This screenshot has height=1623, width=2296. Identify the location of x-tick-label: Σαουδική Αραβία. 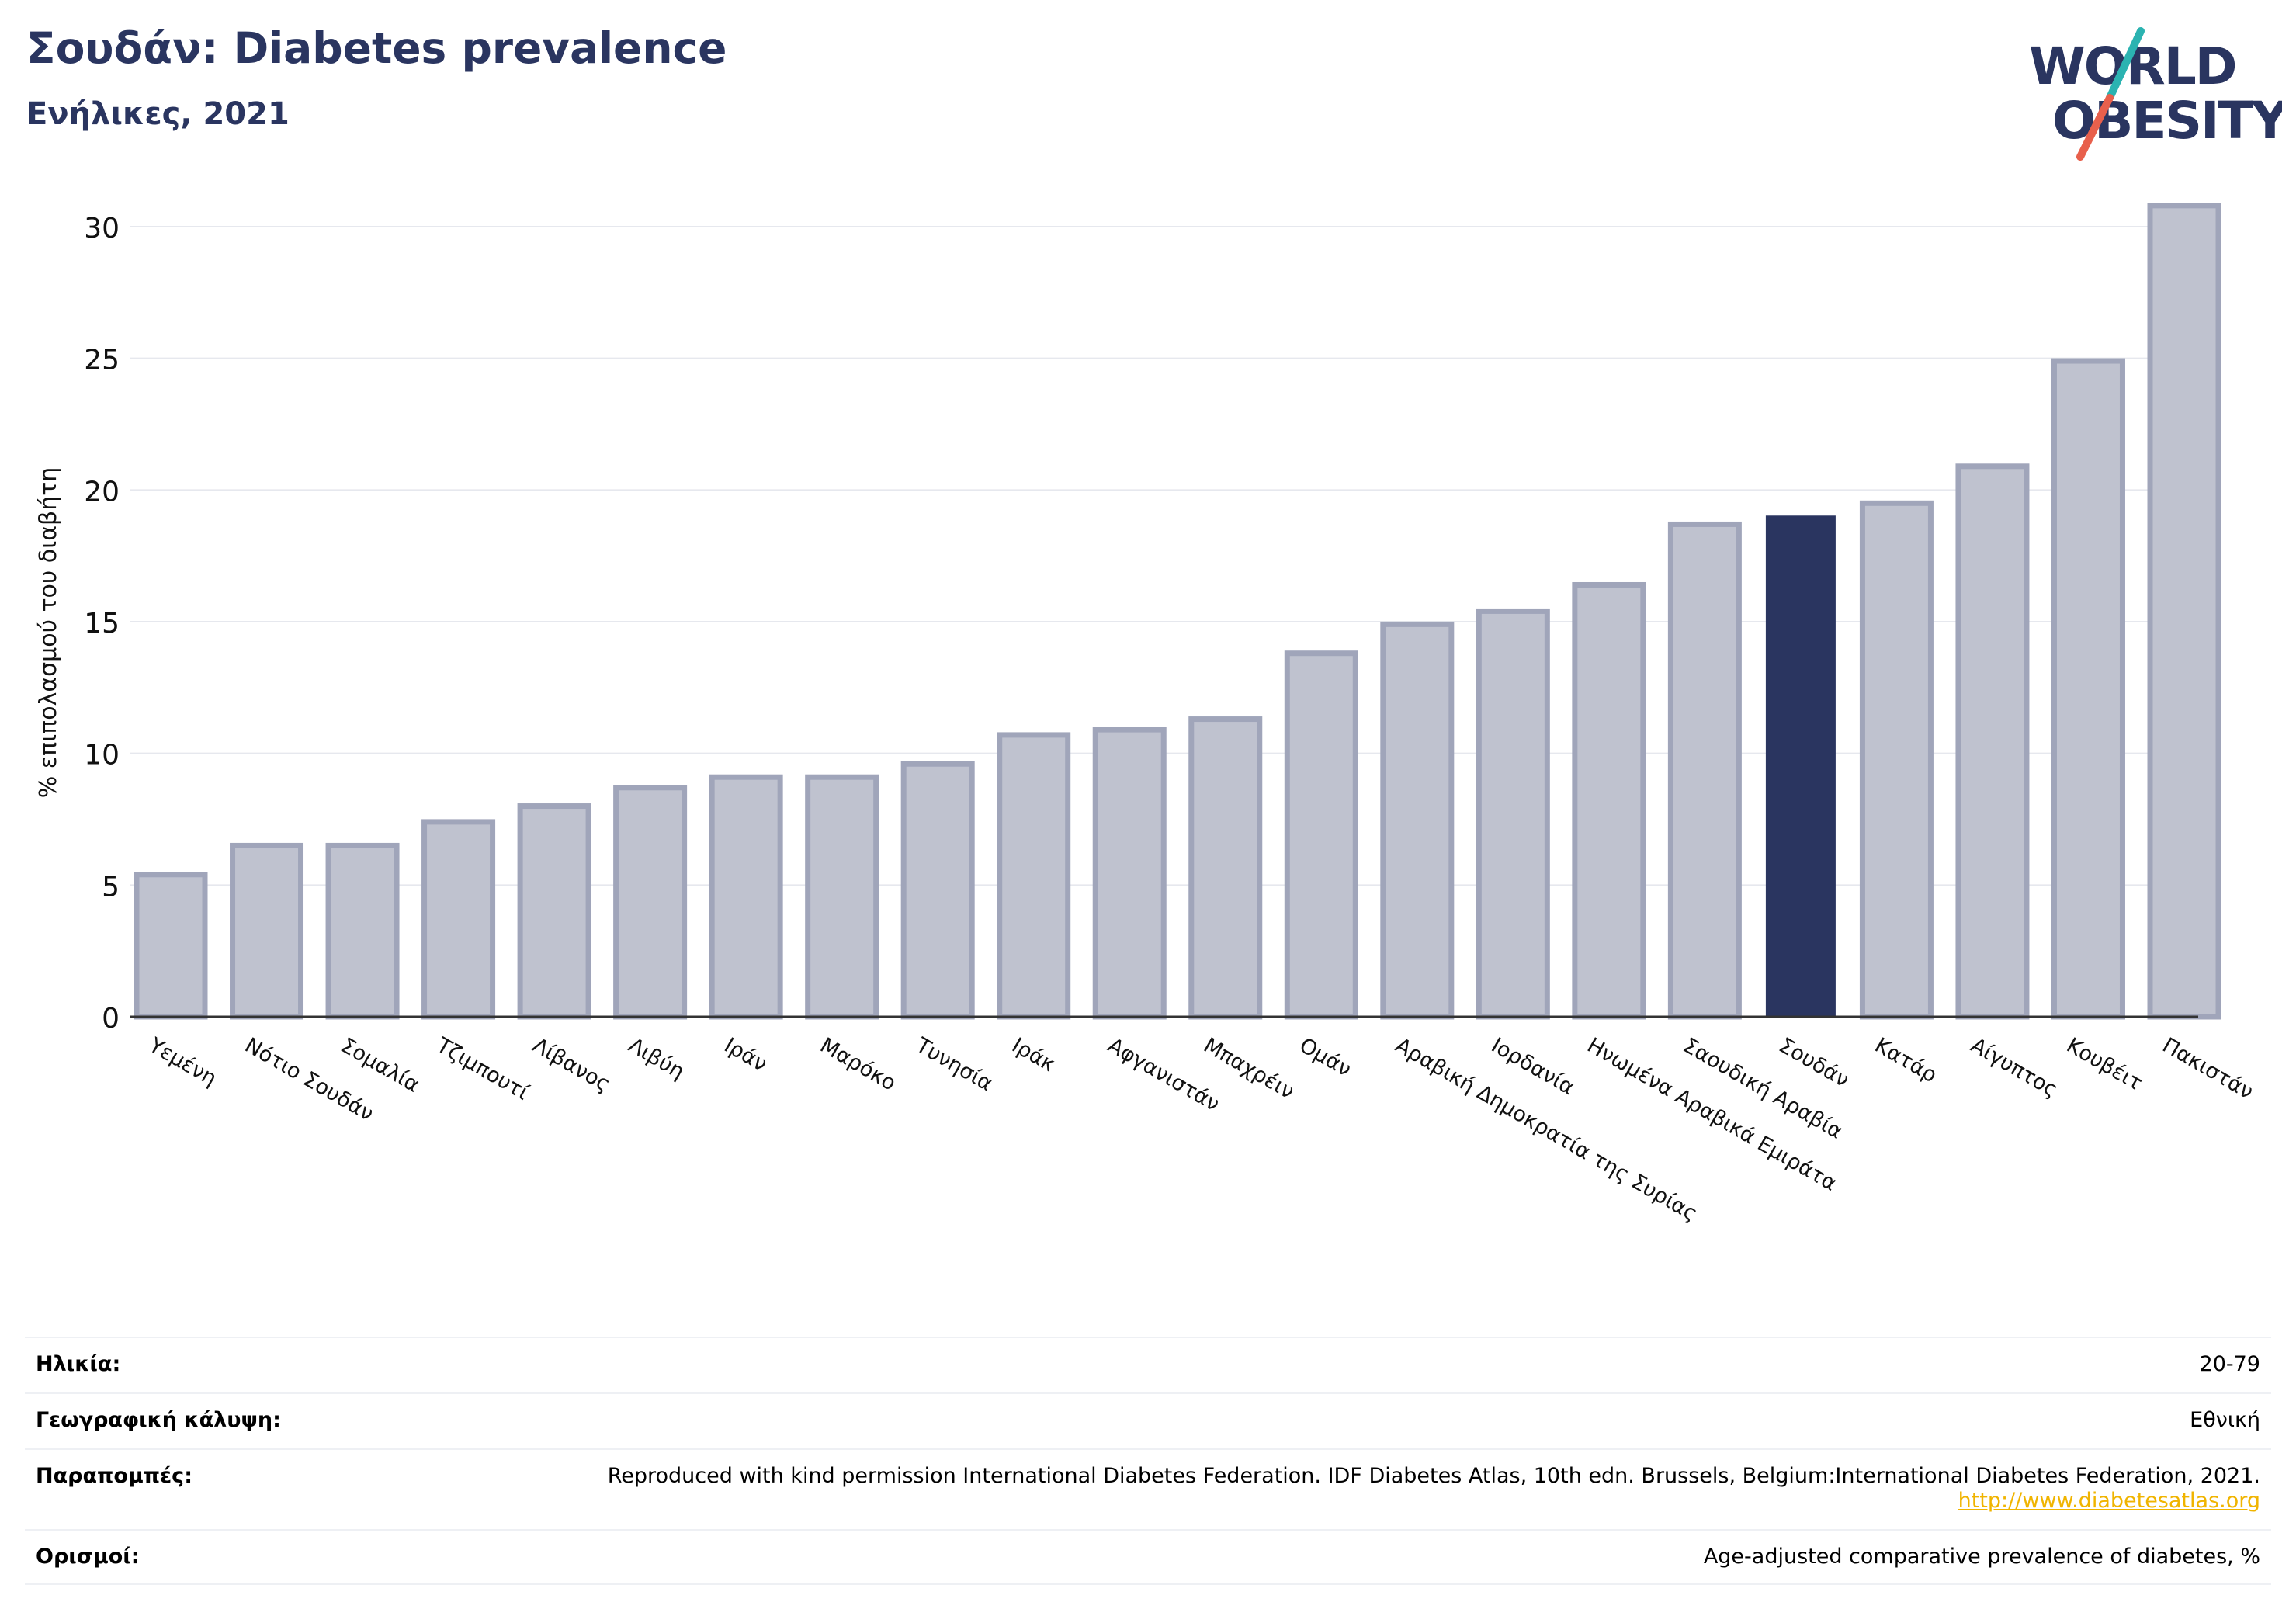
(1763, 1088).